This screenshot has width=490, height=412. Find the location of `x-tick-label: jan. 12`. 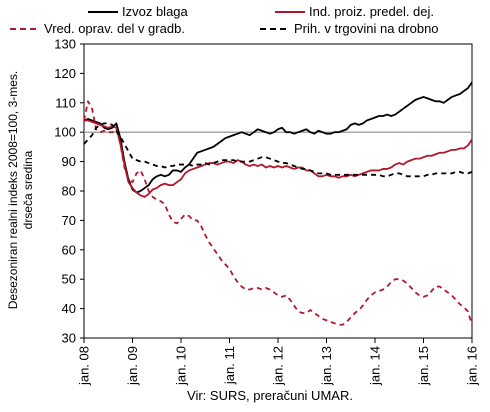

x-tick-label: jan. 12 is located at coordinates (278, 366).